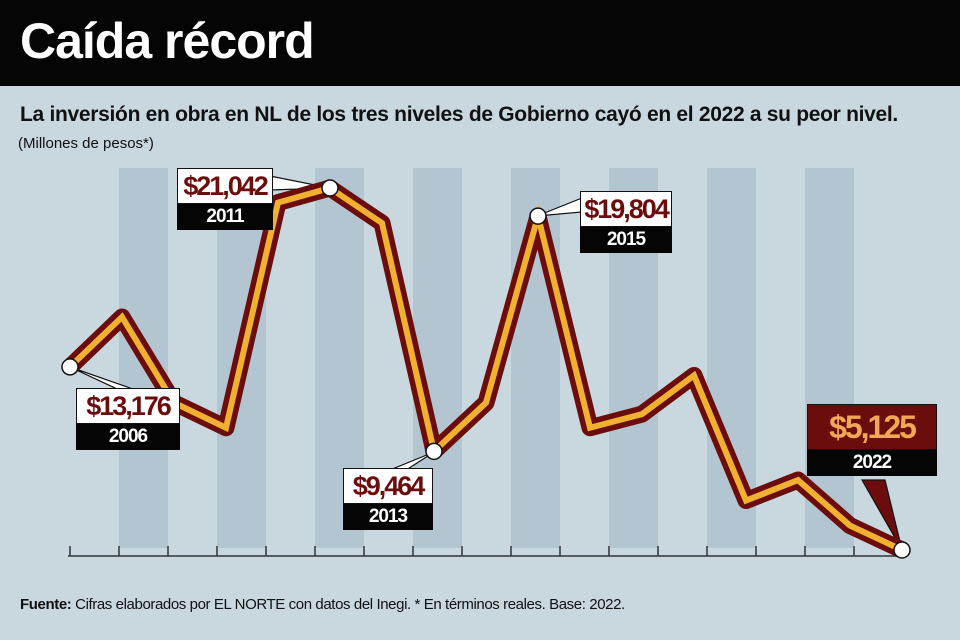 The width and height of the screenshot is (960, 640). What do you see at coordinates (225, 186) in the screenshot?
I see `callout-value: $21,042` at bounding box center [225, 186].